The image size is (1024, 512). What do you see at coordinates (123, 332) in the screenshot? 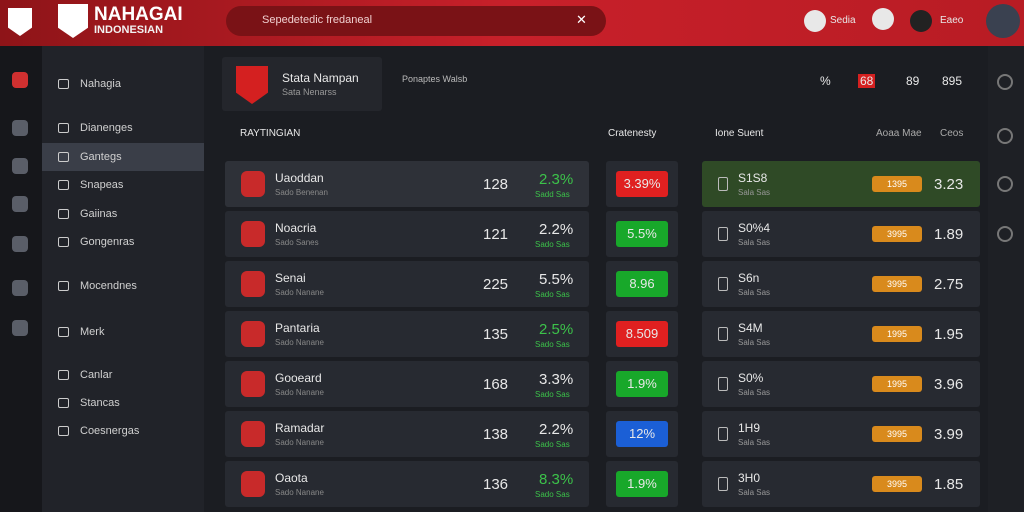
I see `sidebar-item: Merk` at bounding box center [123, 332].